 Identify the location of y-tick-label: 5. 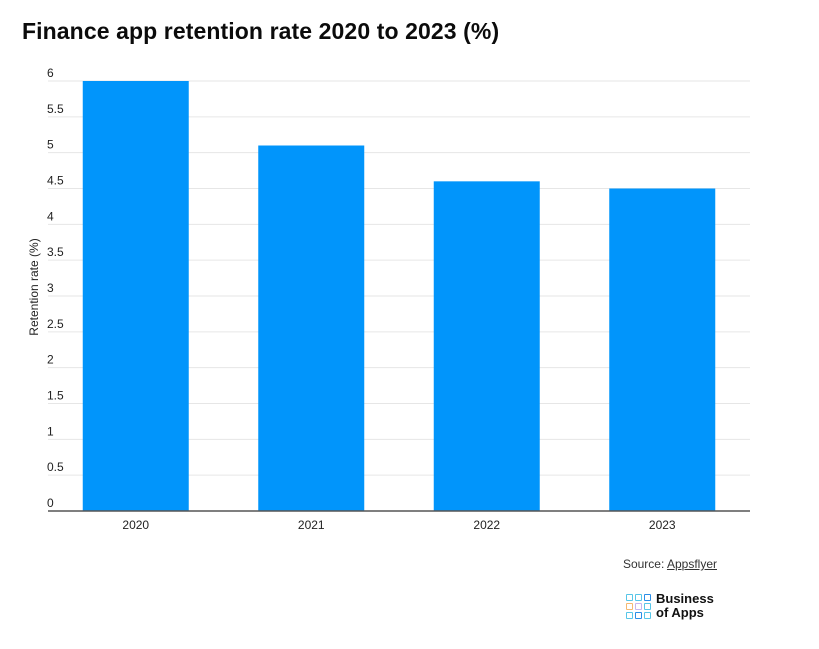
(50, 145).